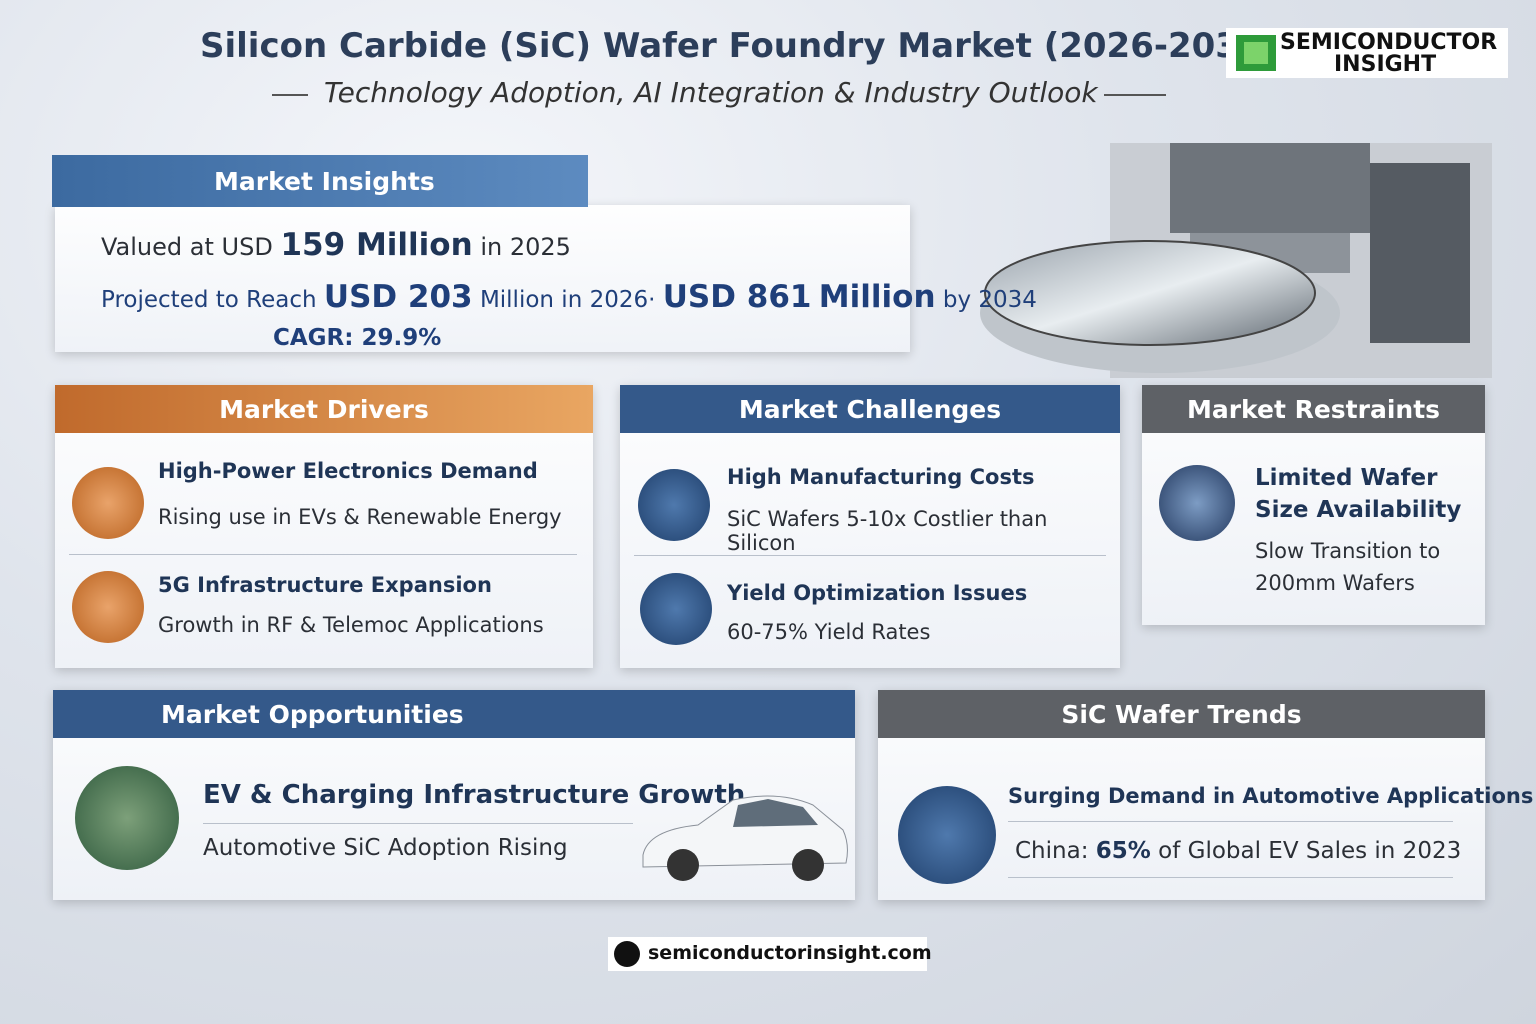 The height and width of the screenshot is (1024, 1536). What do you see at coordinates (877, 593) in the screenshot?
I see `item-title: Yield Optimization Issues` at bounding box center [877, 593].